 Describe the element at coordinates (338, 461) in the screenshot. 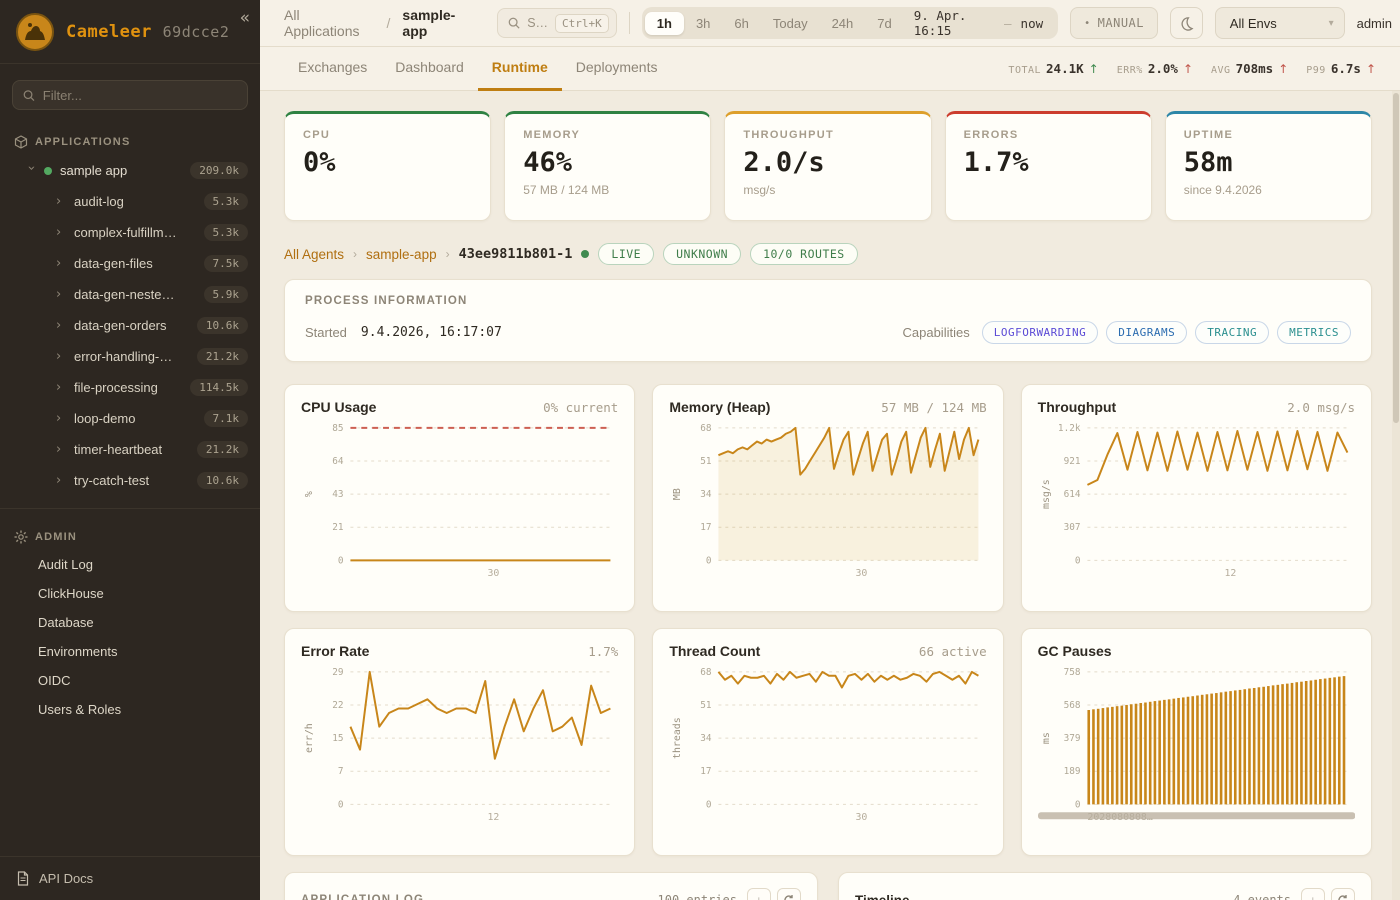

I see `svg-text: 64` at that location.